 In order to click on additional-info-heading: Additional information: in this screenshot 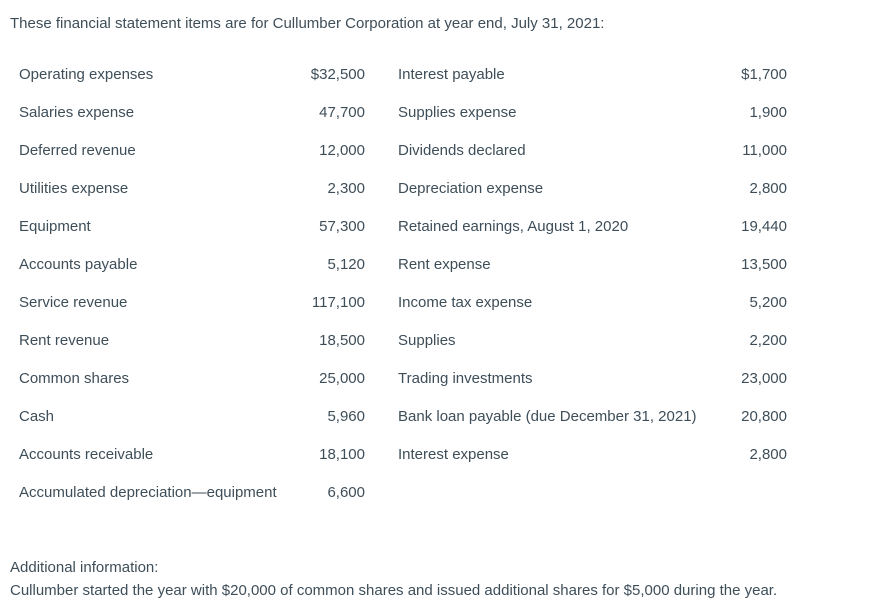, I will do `click(84, 567)`.